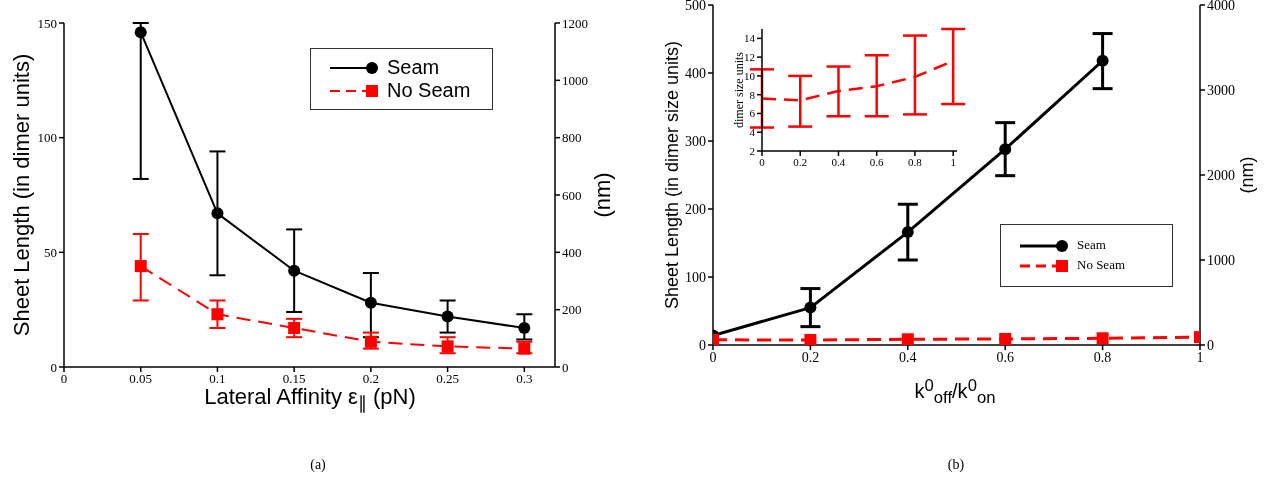 The image size is (1272, 482). Describe the element at coordinates (575, 23) in the screenshot. I see `y2-tick-label: 1200` at that location.